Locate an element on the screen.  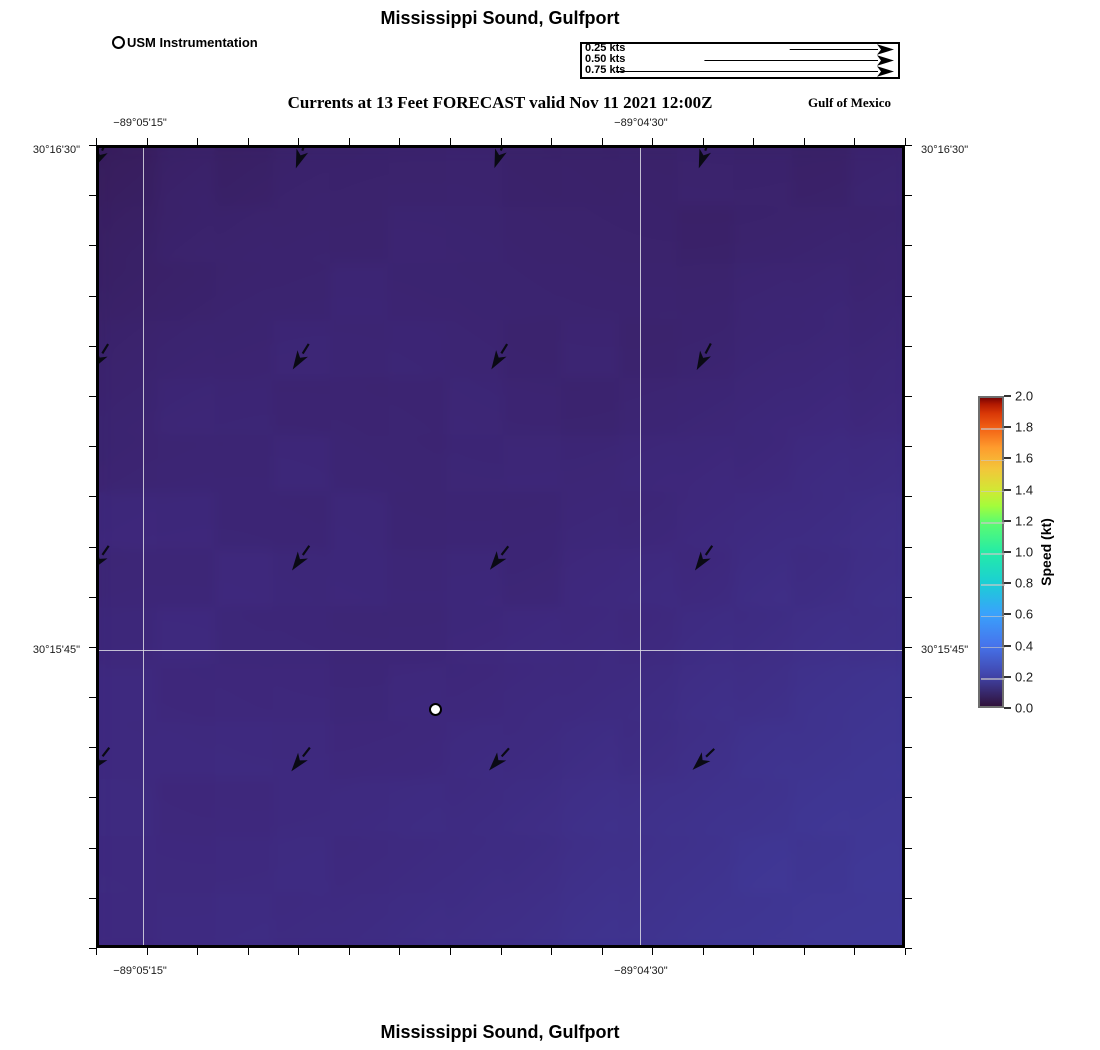
vector-key-label: 0.50 kts is located at coordinates (605, 59).